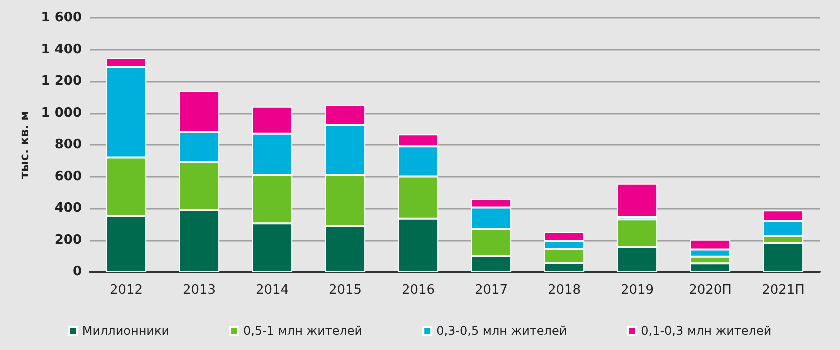  What do you see at coordinates (710, 290) in the screenshot?
I see `x-tick-label: 2020П` at bounding box center [710, 290].